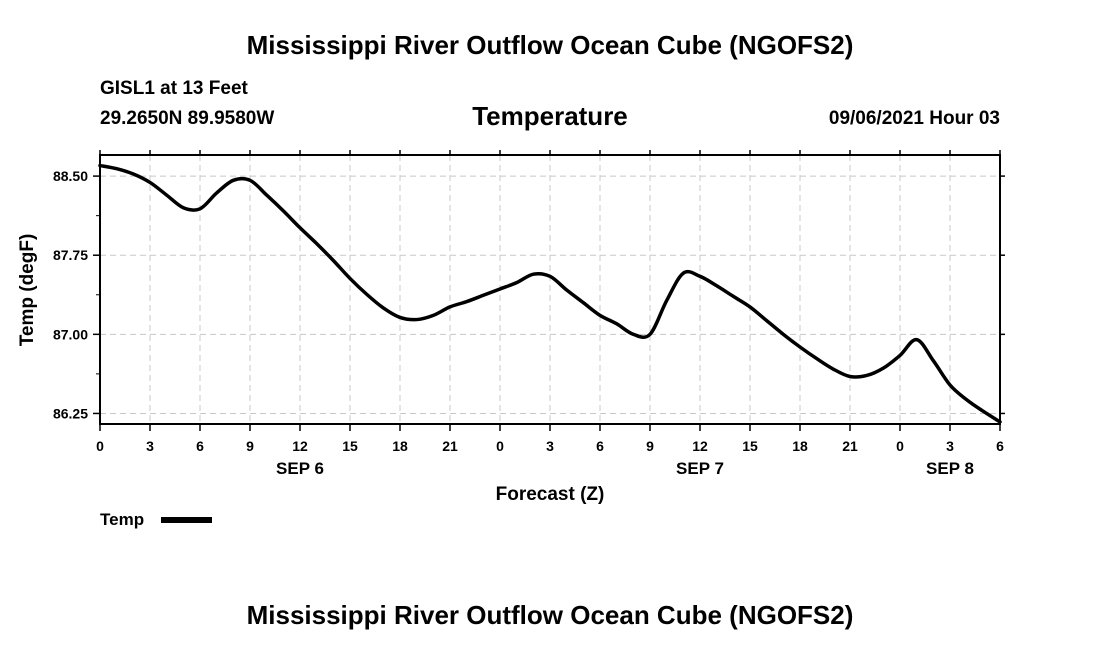 This screenshot has height=650, width=1100. What do you see at coordinates (300, 468) in the screenshot?
I see `date-label: SEP 6` at bounding box center [300, 468].